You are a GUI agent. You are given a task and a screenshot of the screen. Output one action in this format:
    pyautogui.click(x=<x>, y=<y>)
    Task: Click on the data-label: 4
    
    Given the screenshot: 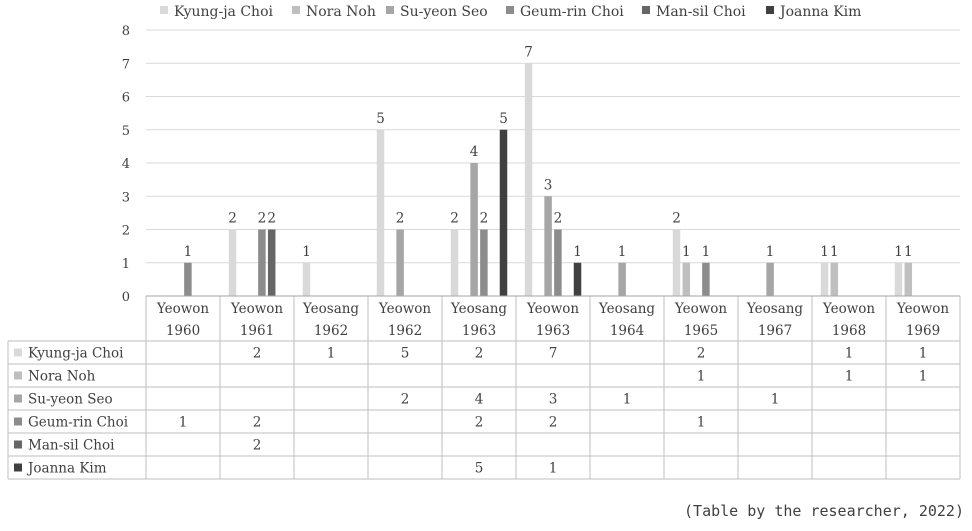 What is the action you would take?
    pyautogui.click(x=474, y=152)
    